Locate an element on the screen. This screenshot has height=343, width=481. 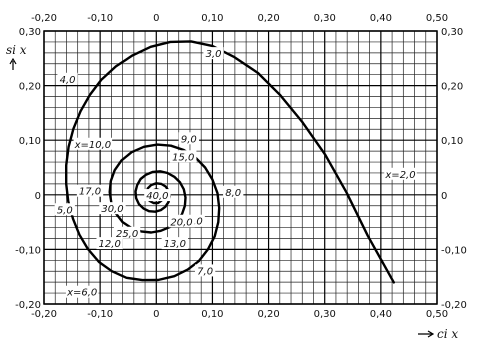
point-label: 15,0 is located at coordinates (183, 157).